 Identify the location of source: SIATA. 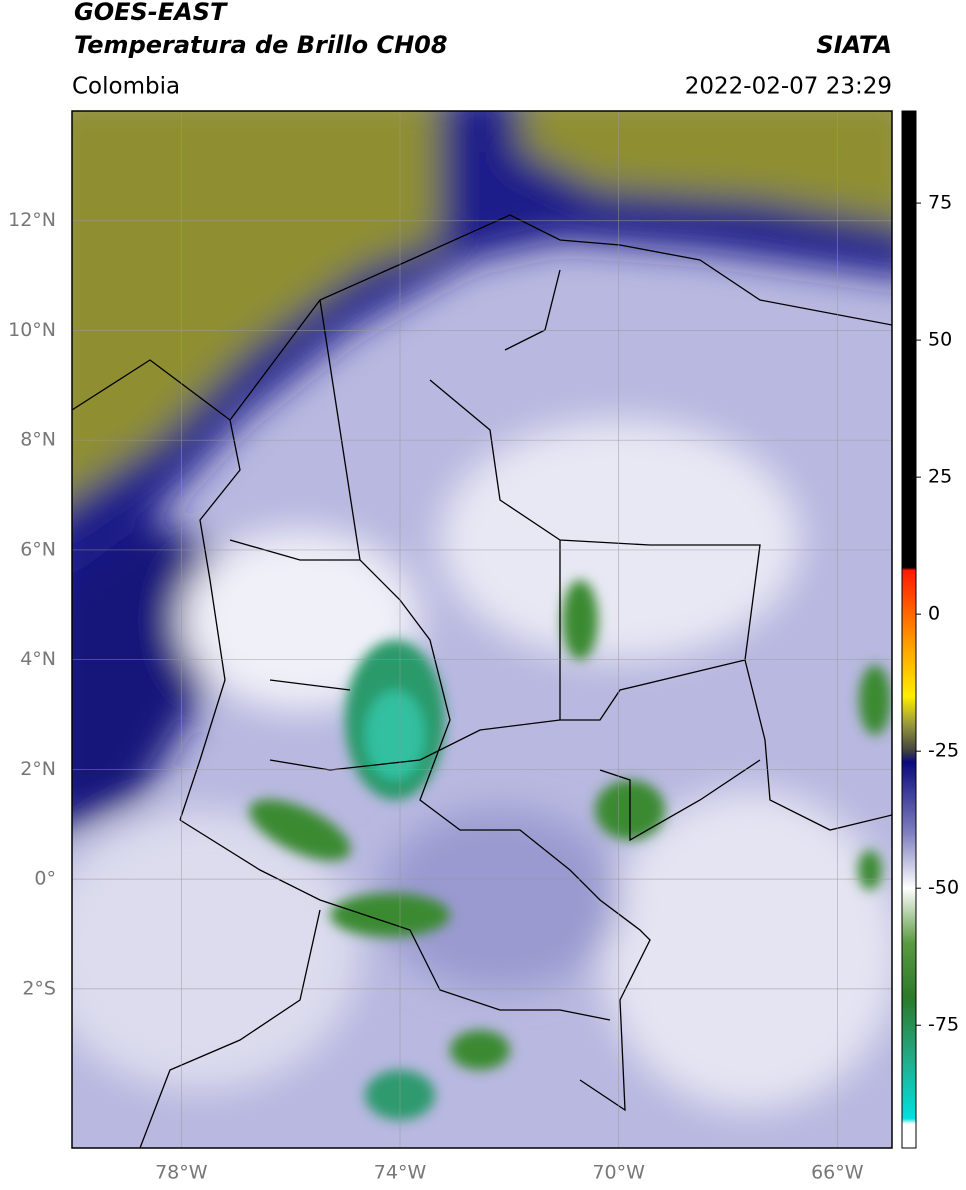
(854, 45).